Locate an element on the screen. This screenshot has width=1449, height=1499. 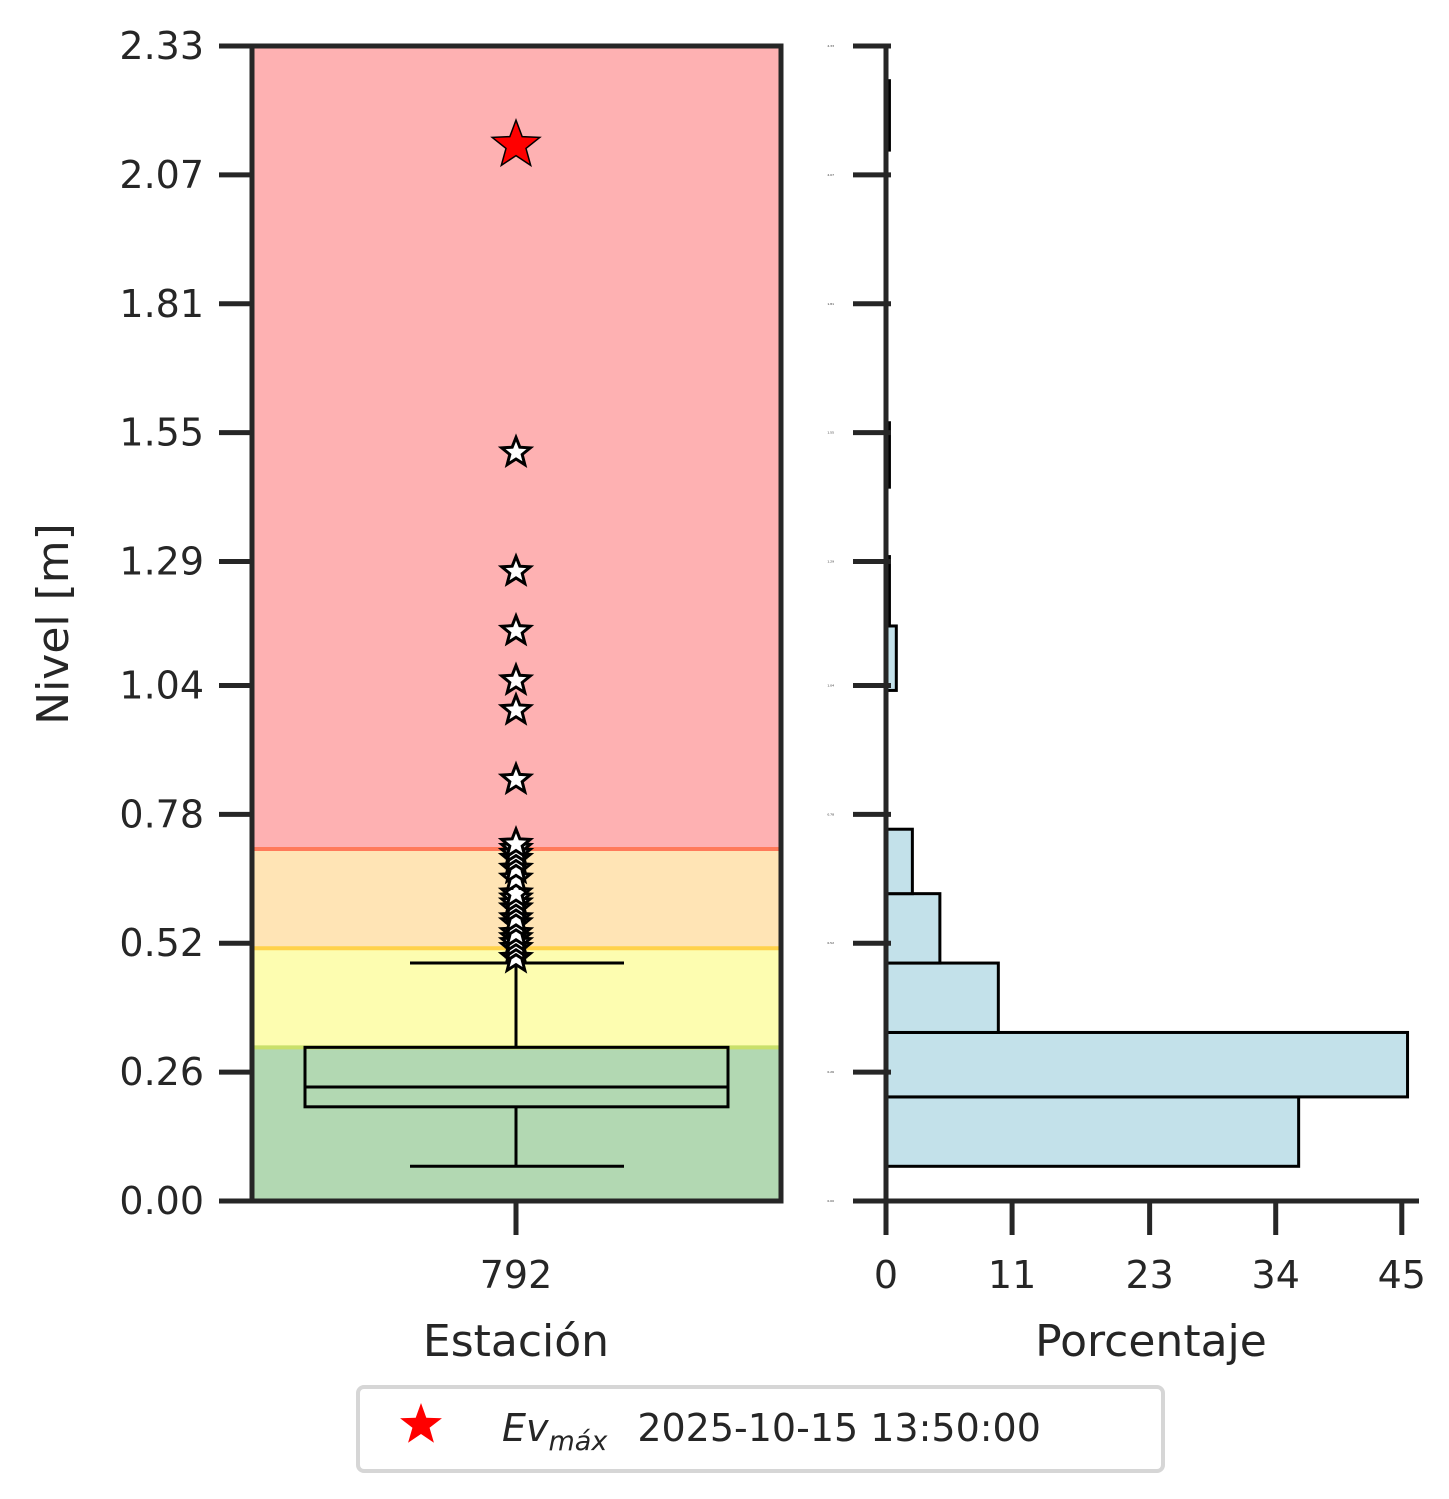
legend-label-date: 2025-10-15 13:50:00 is located at coordinates (839, 1428).